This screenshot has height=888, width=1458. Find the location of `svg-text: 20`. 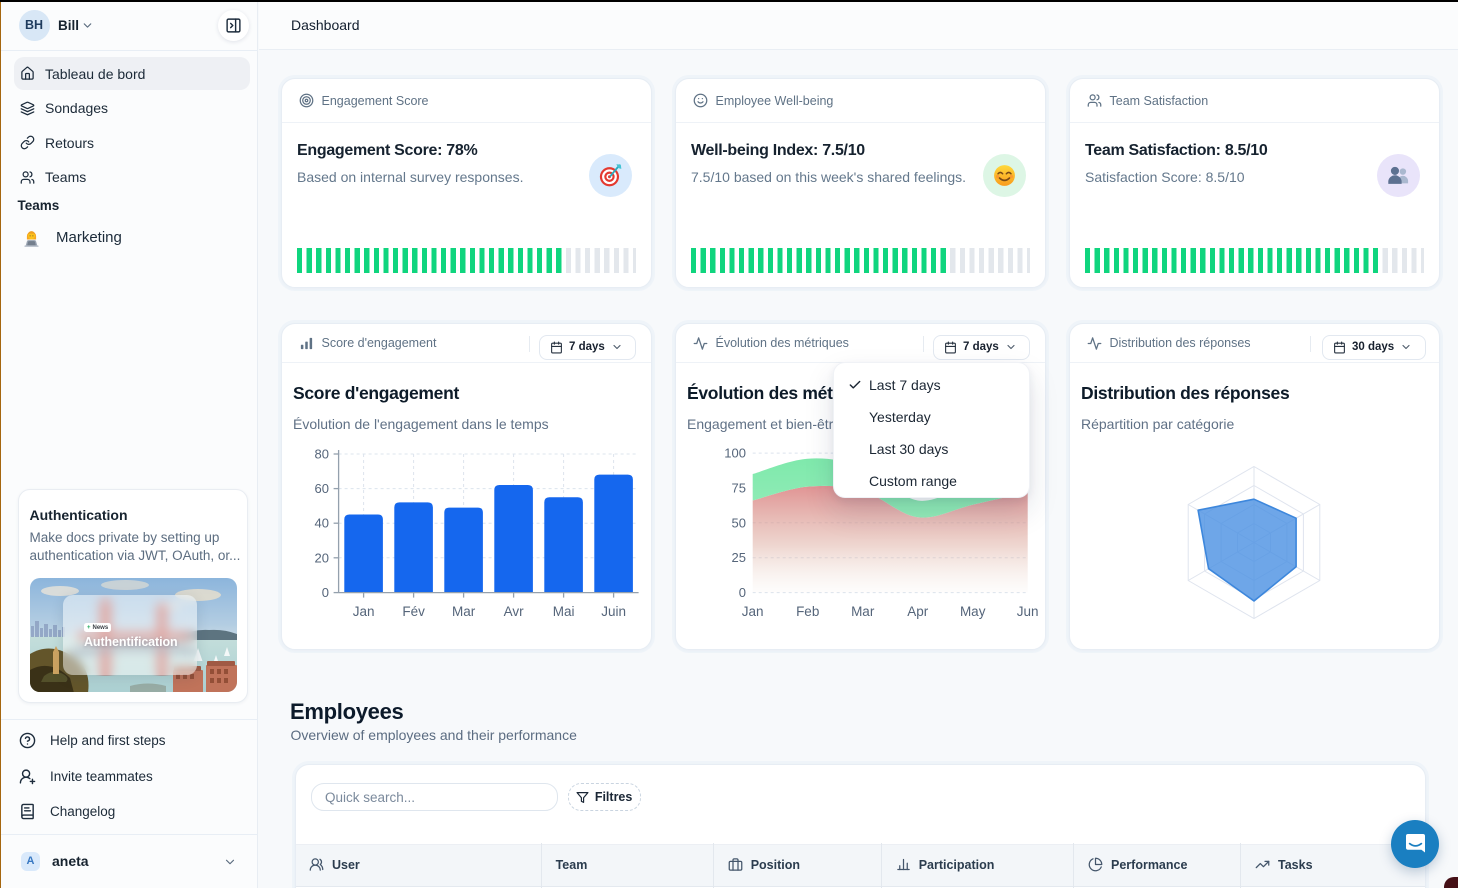

svg-text: 20 is located at coordinates (322, 557).